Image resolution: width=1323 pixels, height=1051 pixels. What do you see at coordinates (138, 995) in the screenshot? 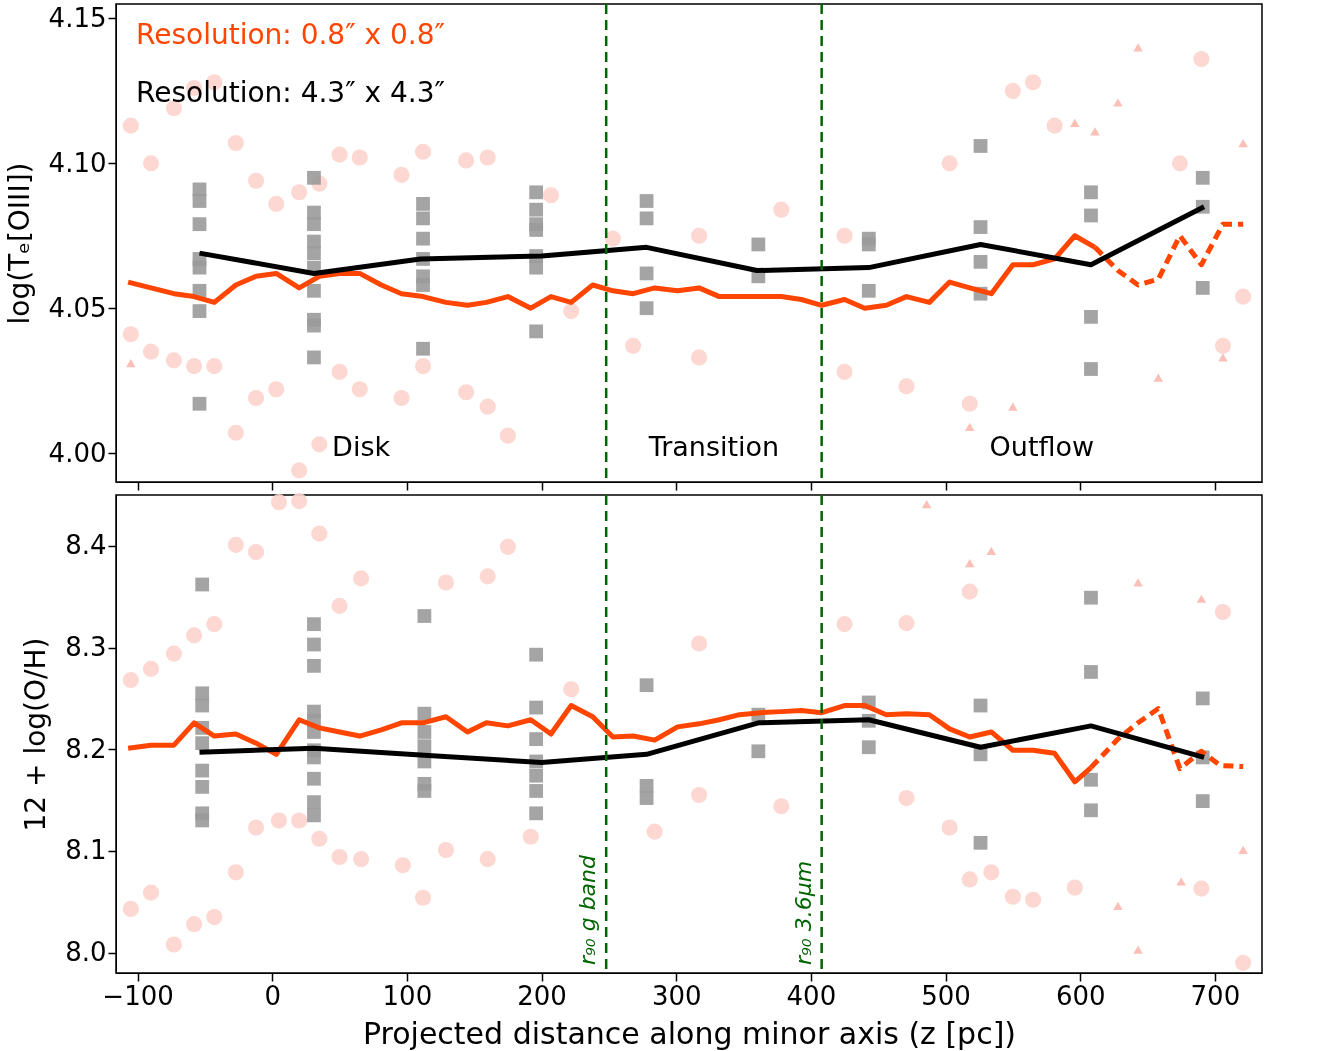
I see `x-tick-label: −100` at bounding box center [138, 995].